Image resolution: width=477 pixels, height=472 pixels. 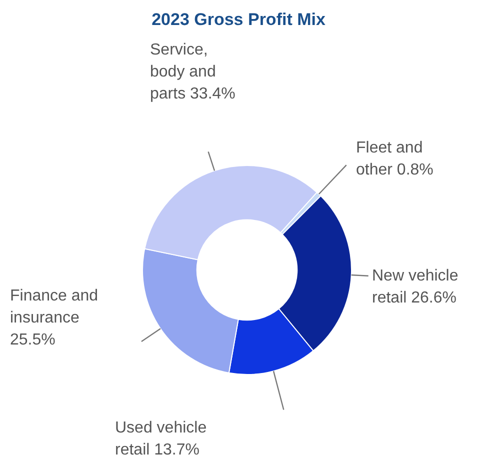 I want to click on slice-label: Used vehicle retail 13.7%, so click(x=161, y=438).